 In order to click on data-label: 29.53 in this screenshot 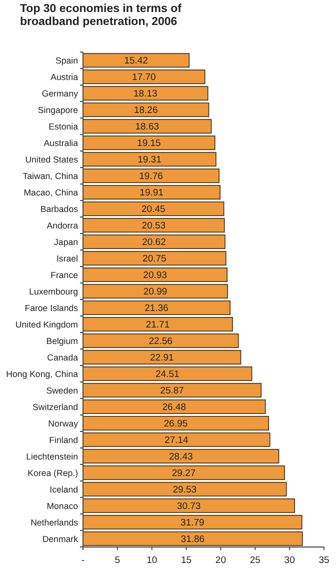, I will do `click(184, 490)`.